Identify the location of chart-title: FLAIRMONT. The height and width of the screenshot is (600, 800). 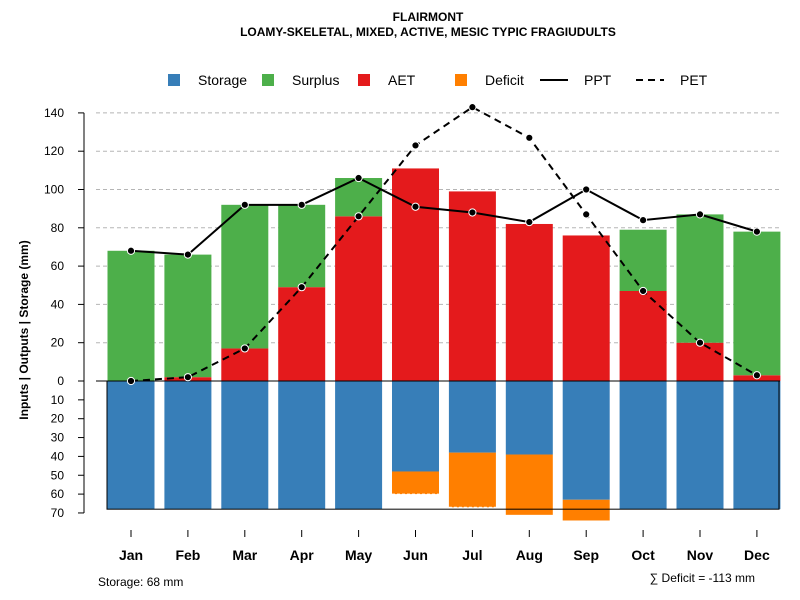
(428, 17).